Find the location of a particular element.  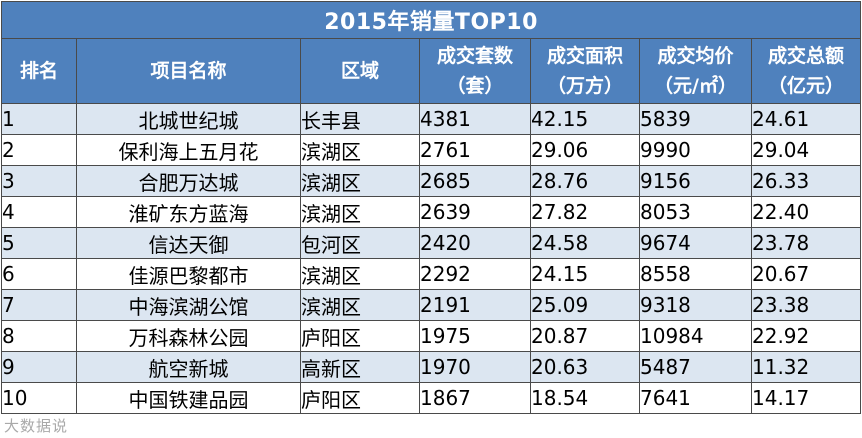

table-row: 10 中国铁建品园 庐阳区 1867 18.54 7641 14.17 is located at coordinates (431, 398).